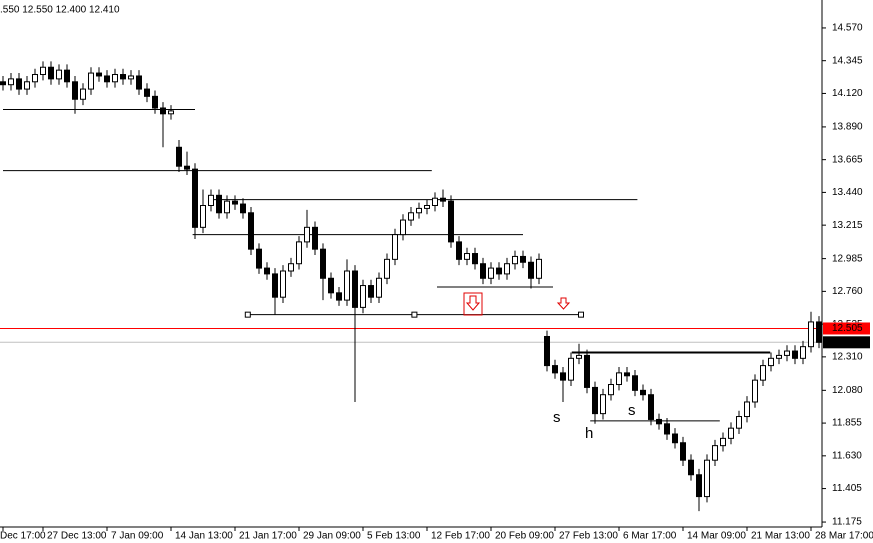 The height and width of the screenshot is (543, 873). Describe the element at coordinates (204, 536) in the screenshot. I see `x-tick-label: 14 Jan 13:00` at that location.